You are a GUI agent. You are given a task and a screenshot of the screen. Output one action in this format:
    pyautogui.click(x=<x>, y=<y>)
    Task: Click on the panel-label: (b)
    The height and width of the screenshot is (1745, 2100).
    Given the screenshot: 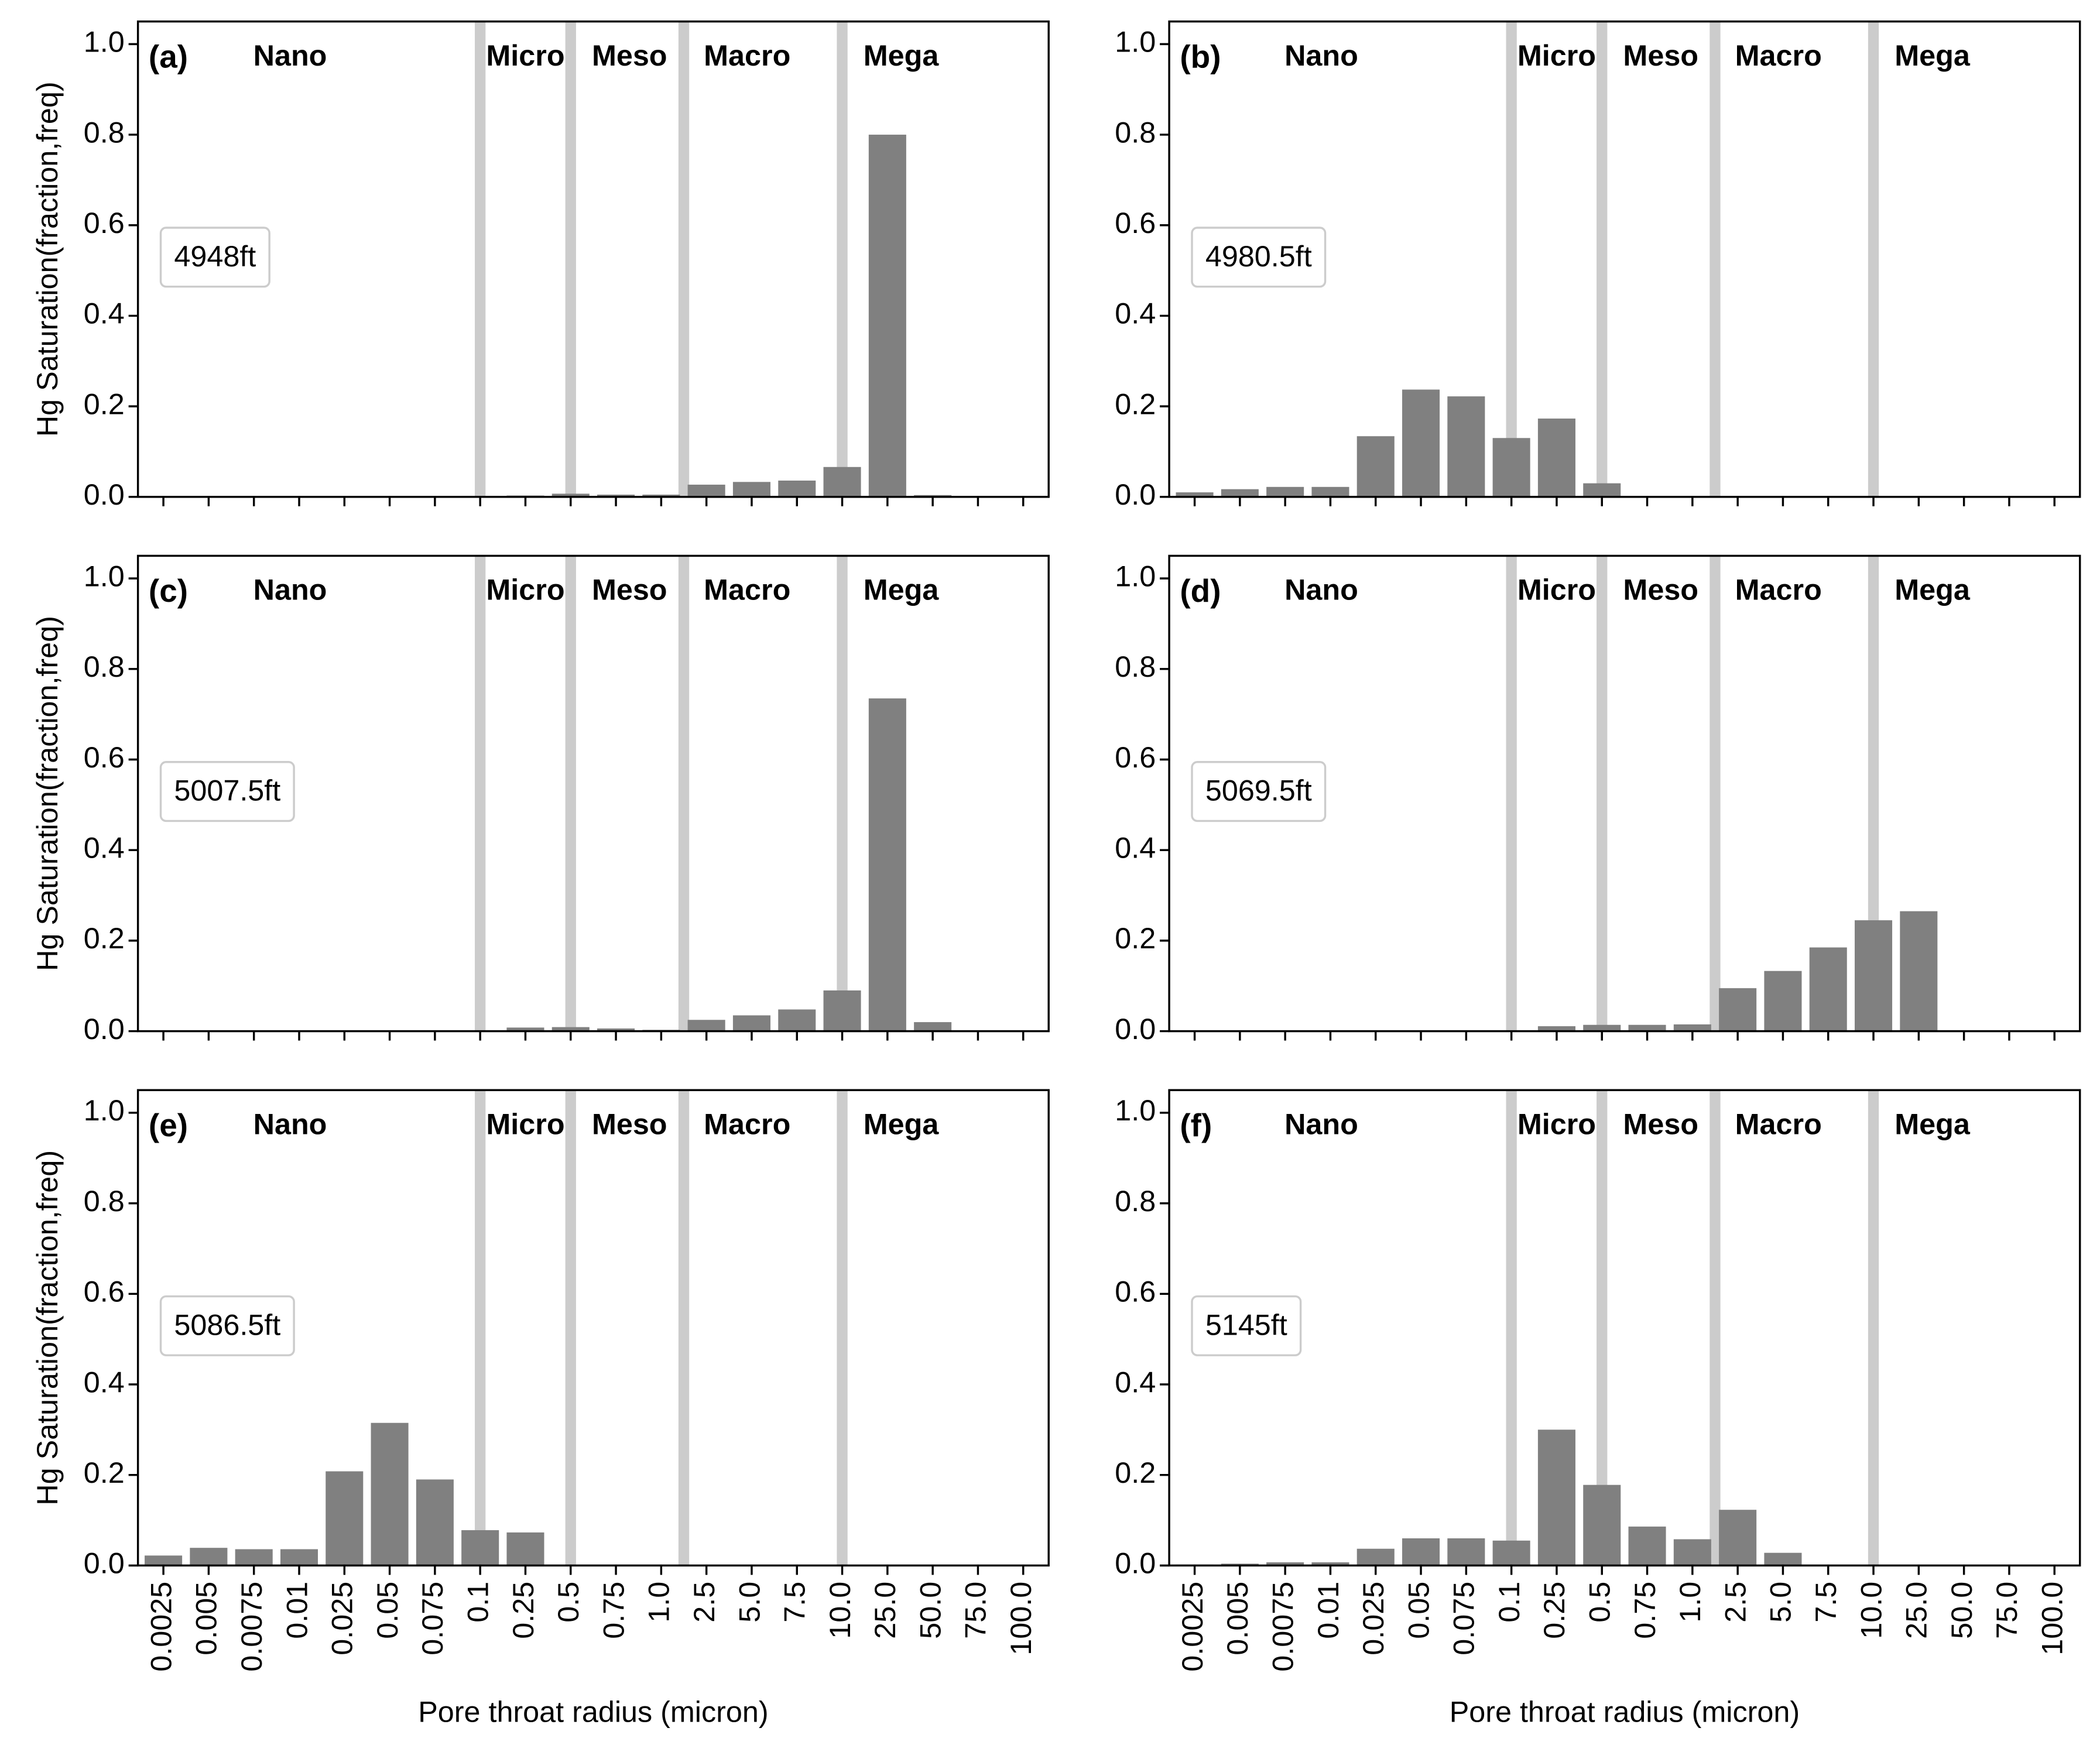 What is the action you would take?
    pyautogui.click(x=1200, y=56)
    